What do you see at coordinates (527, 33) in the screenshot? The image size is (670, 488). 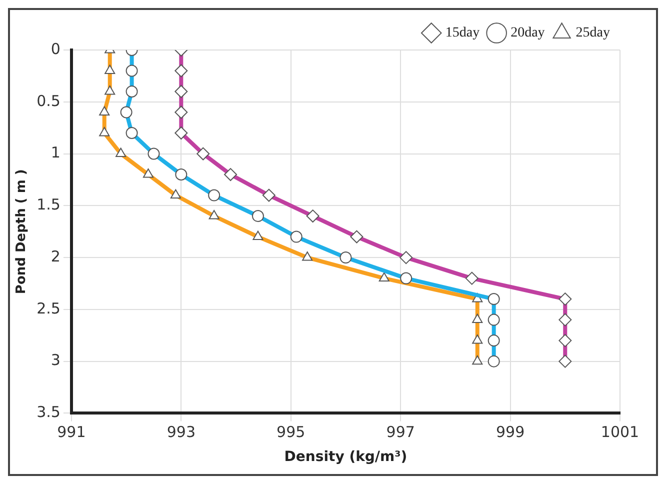 I see `legend-label: 20day` at bounding box center [527, 33].